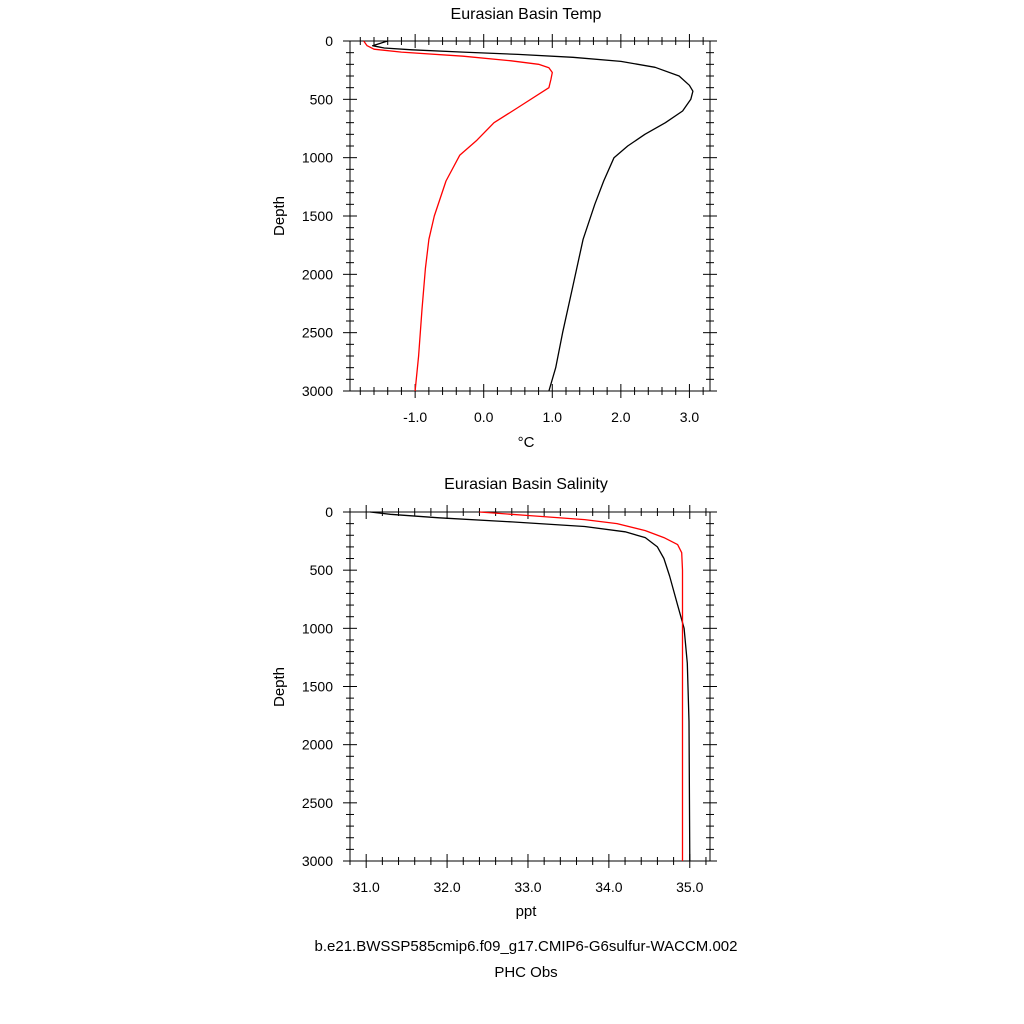 This screenshot has height=1024, width=1024. Describe the element at coordinates (608, 887) in the screenshot. I see `salinity-x-tick-label: 34.0` at that location.